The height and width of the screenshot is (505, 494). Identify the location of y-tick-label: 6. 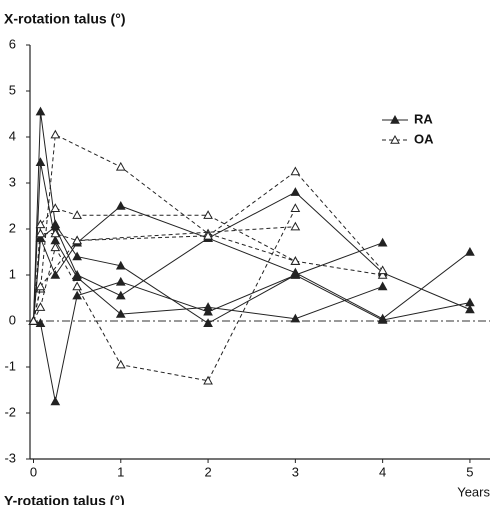
(12, 43).